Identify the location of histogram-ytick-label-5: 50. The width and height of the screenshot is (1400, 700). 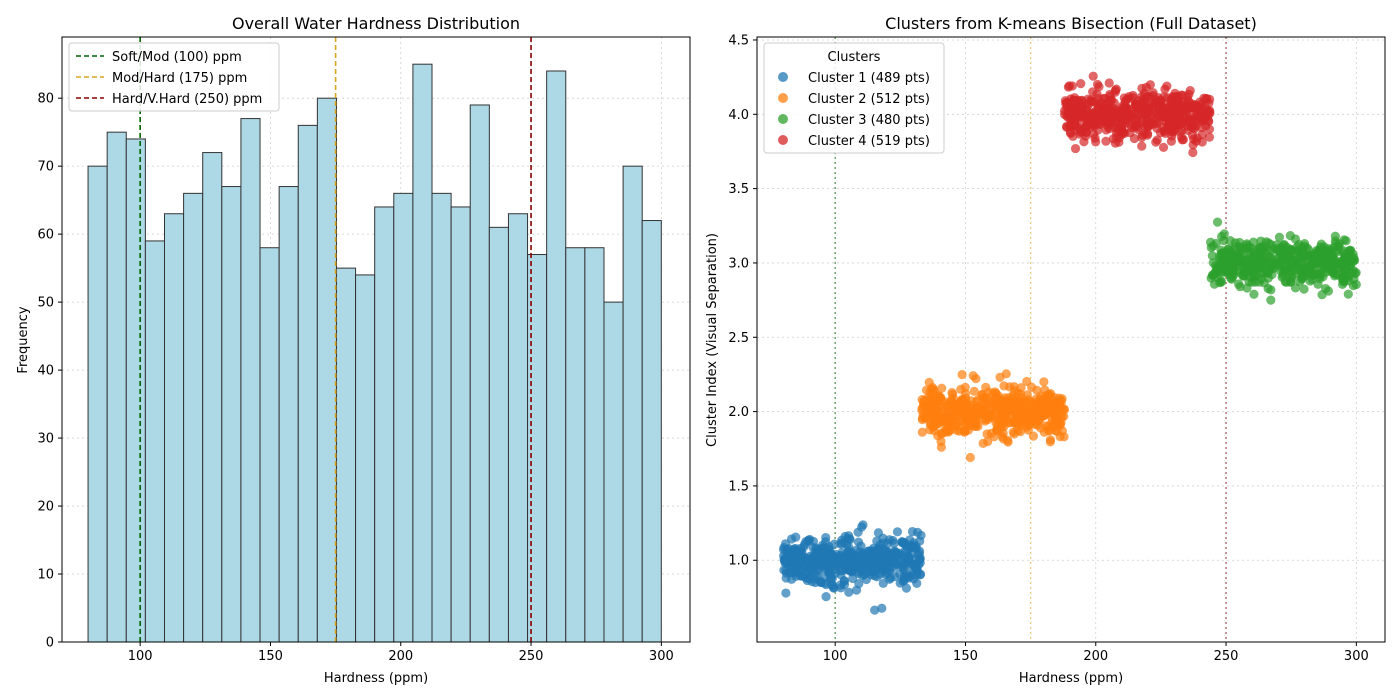
(45, 303).